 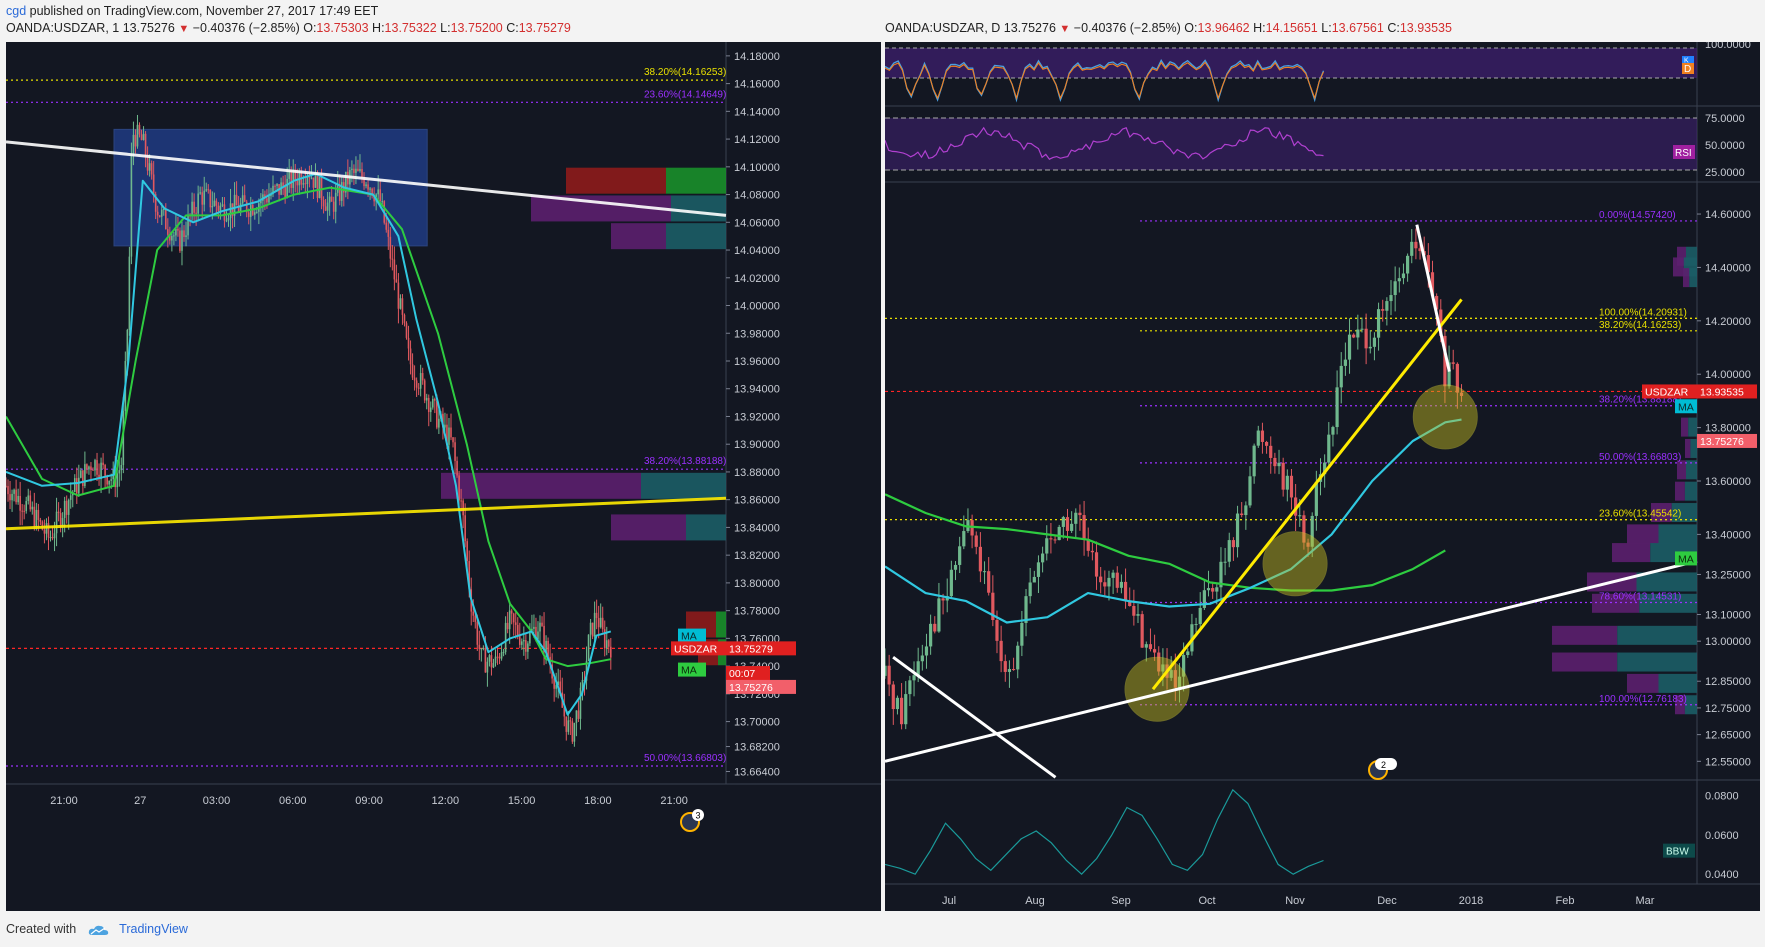 I want to click on y-tick-label: 14.04000, so click(x=757, y=251).